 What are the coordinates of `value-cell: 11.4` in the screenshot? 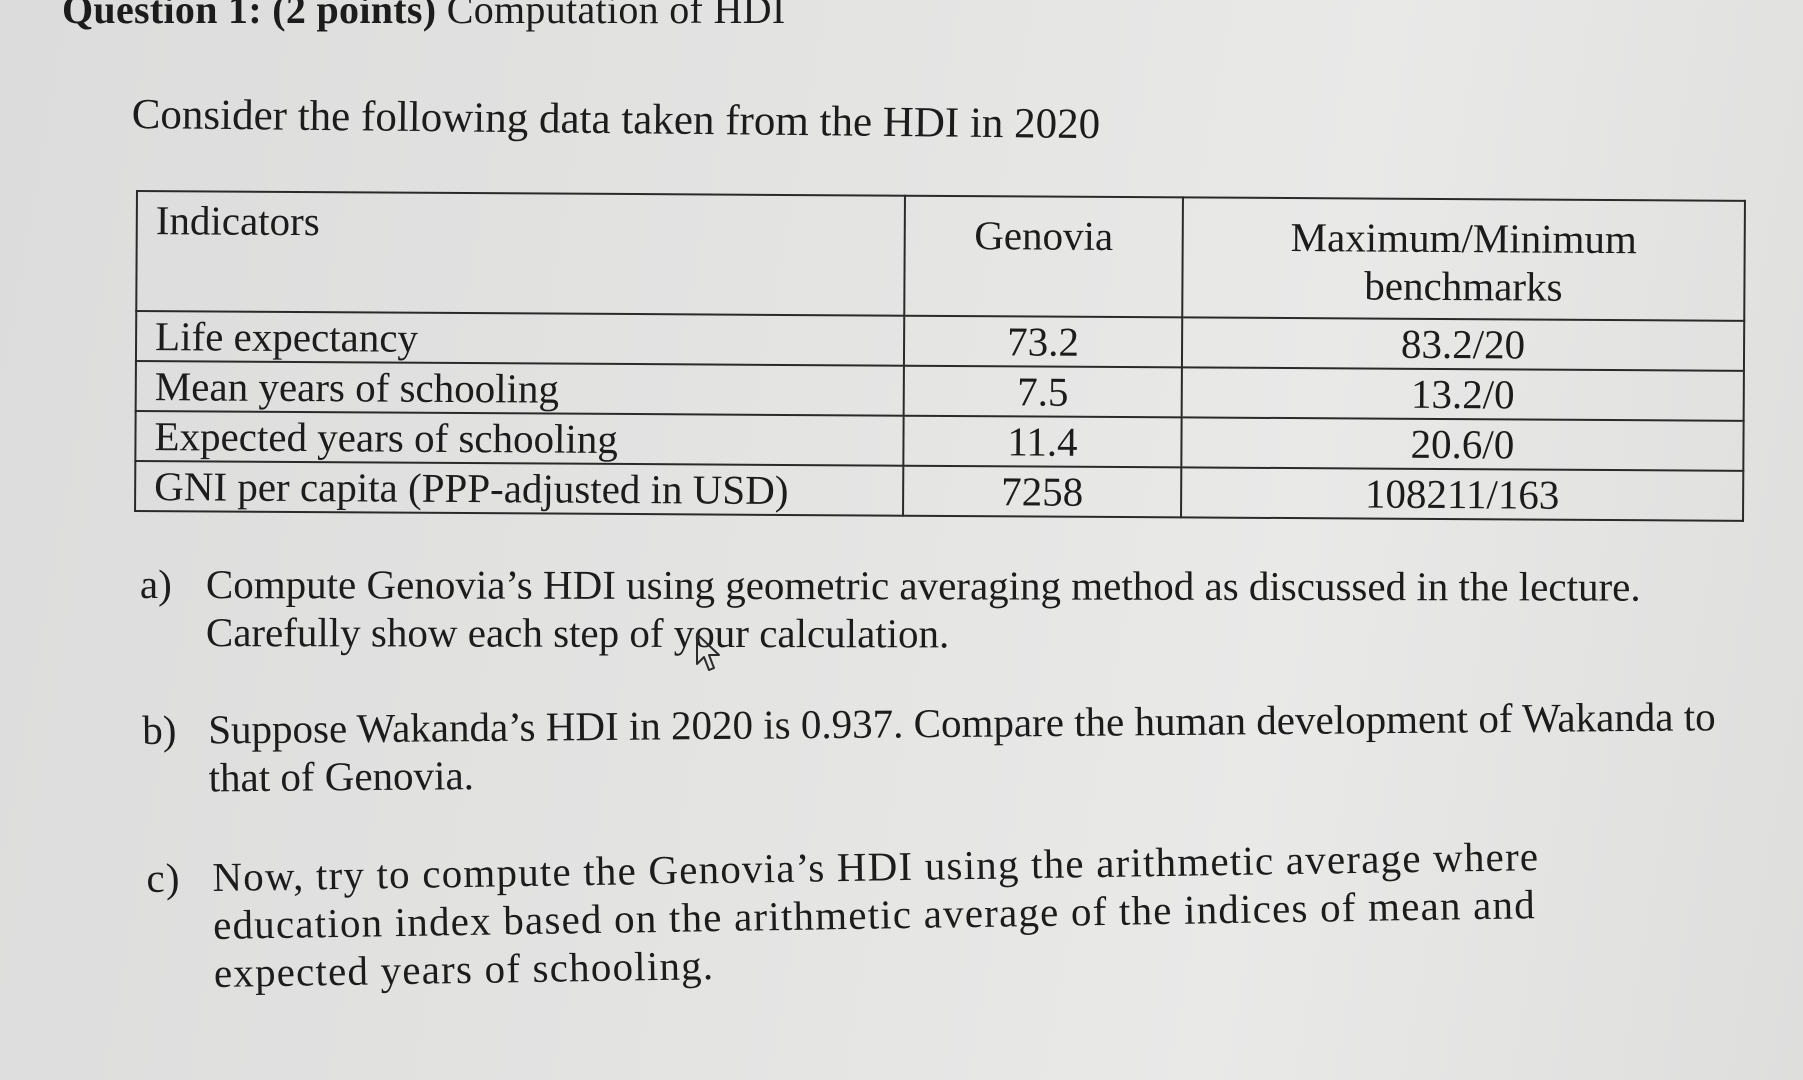 It's located at (1042, 441).